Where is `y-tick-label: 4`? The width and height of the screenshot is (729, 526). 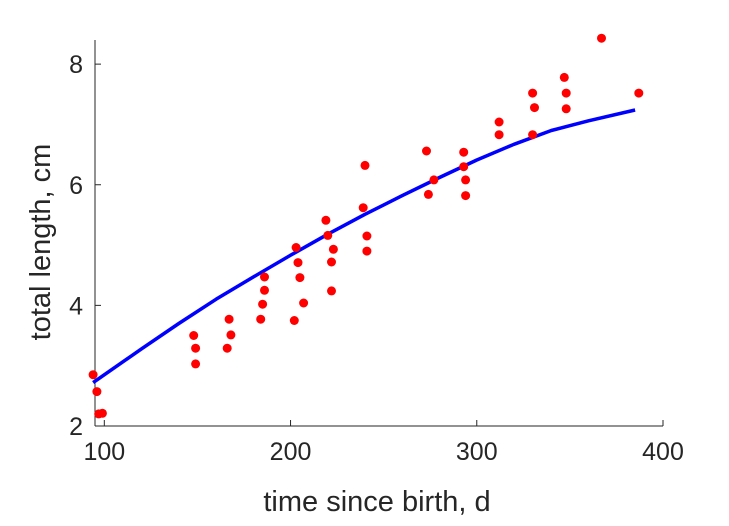
y-tick-label: 4 is located at coordinates (76, 306).